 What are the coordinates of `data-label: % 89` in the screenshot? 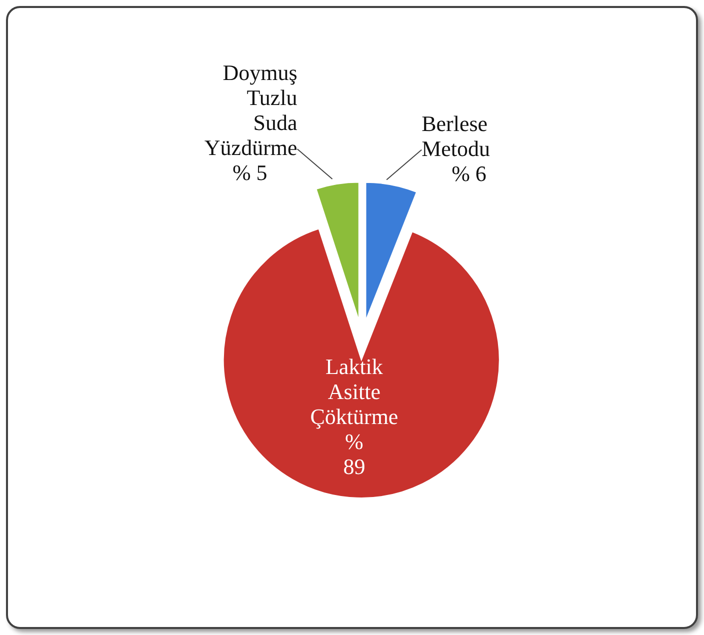 It's located at (354, 453).